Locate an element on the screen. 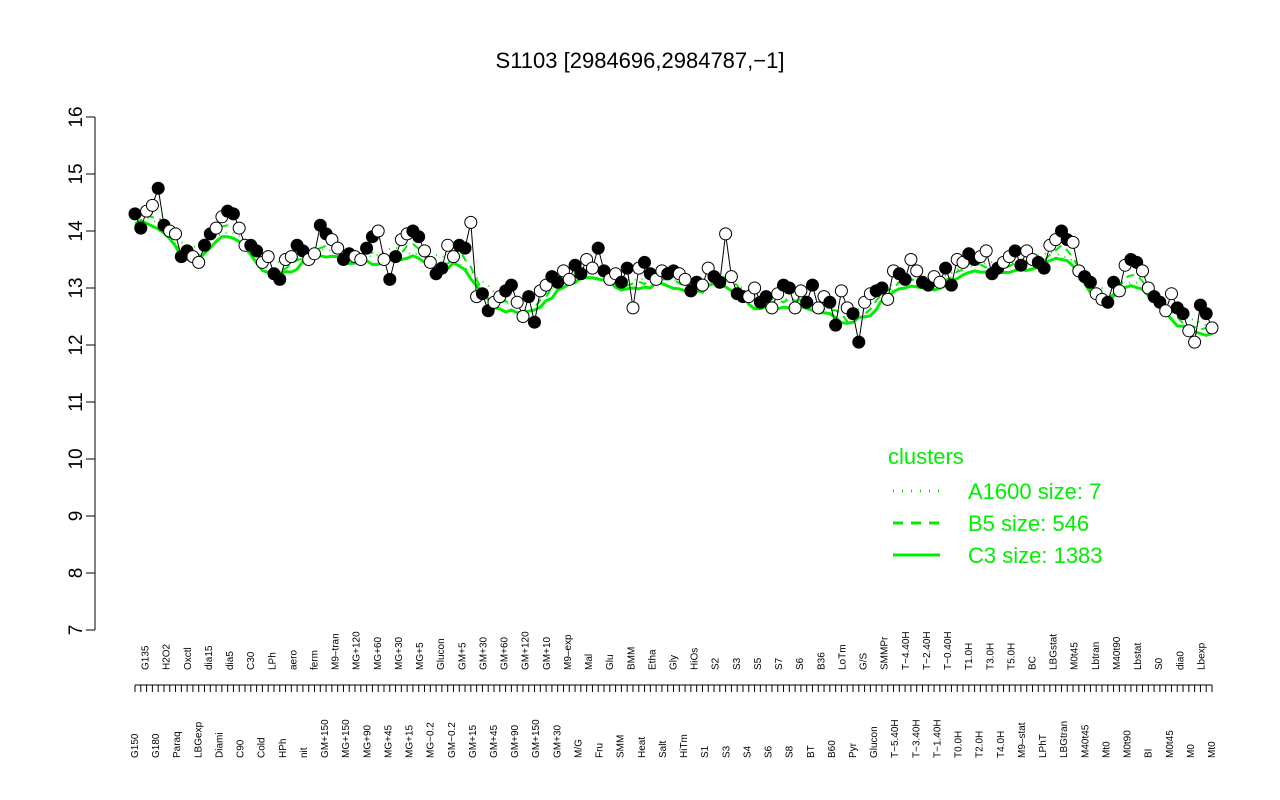  x-tick-label: MG+30 is located at coordinates (399, 653).